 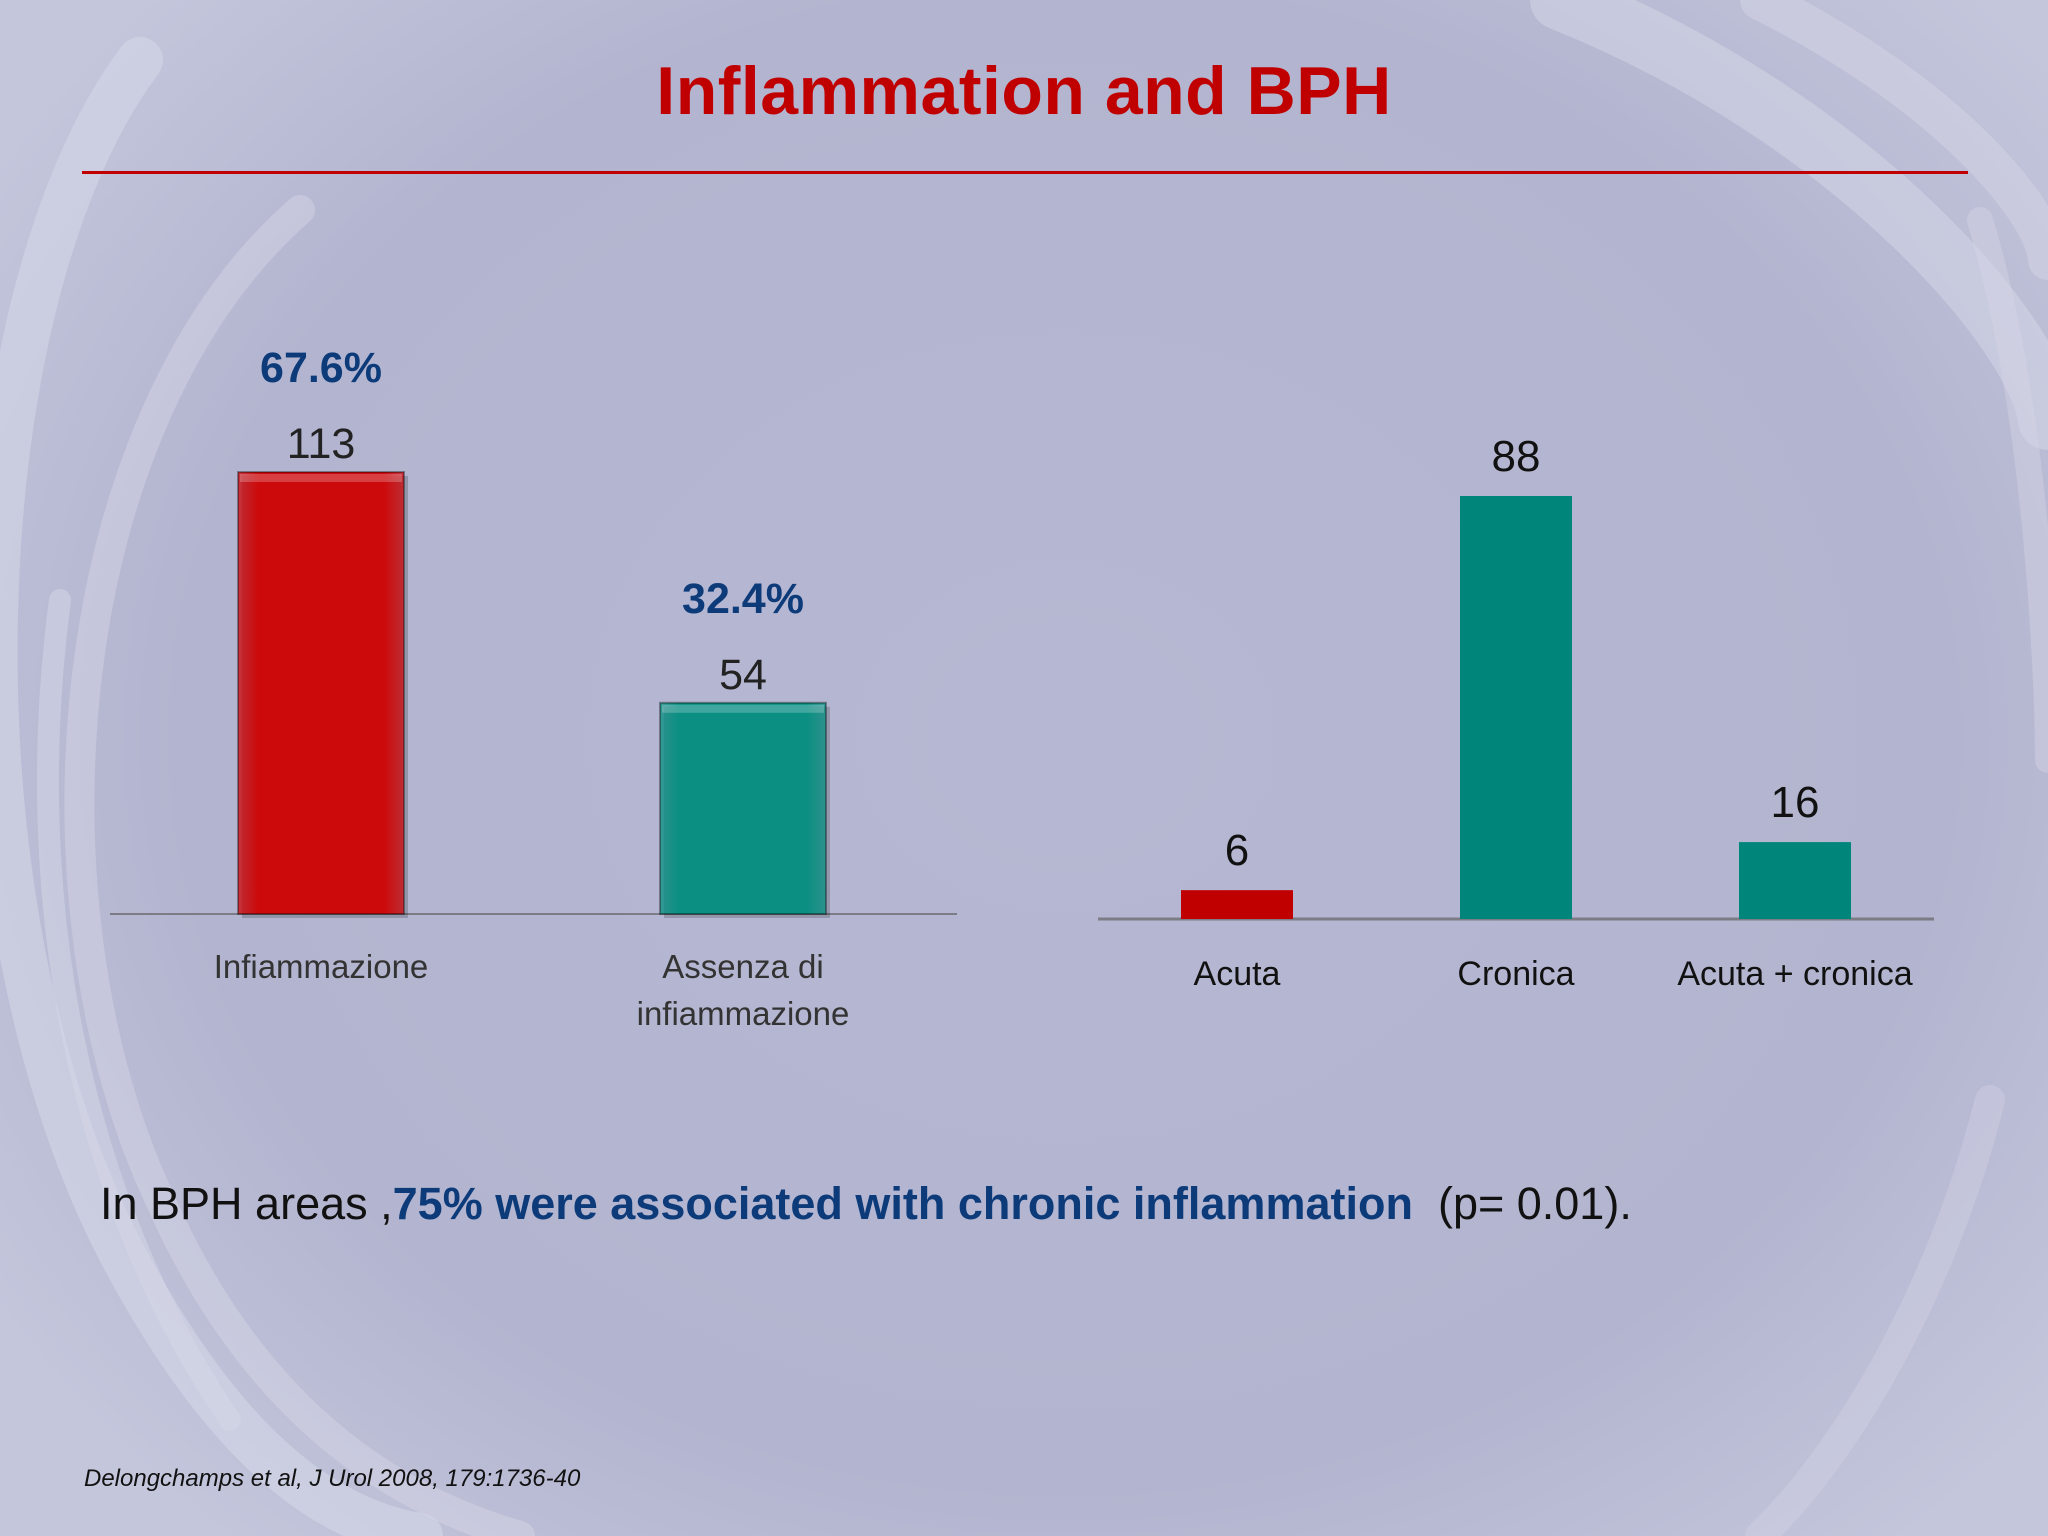 I want to click on tick-label: infiammazione, so click(x=743, y=1013).